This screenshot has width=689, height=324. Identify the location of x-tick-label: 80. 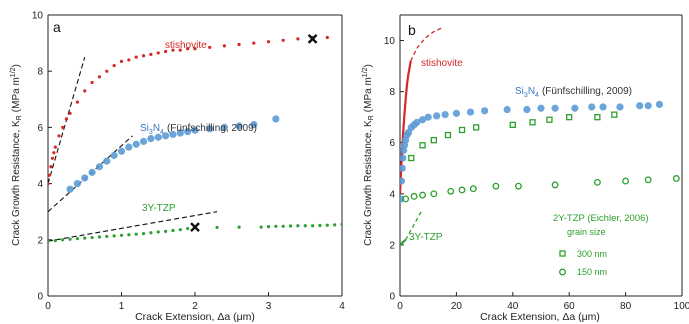
(626, 306).